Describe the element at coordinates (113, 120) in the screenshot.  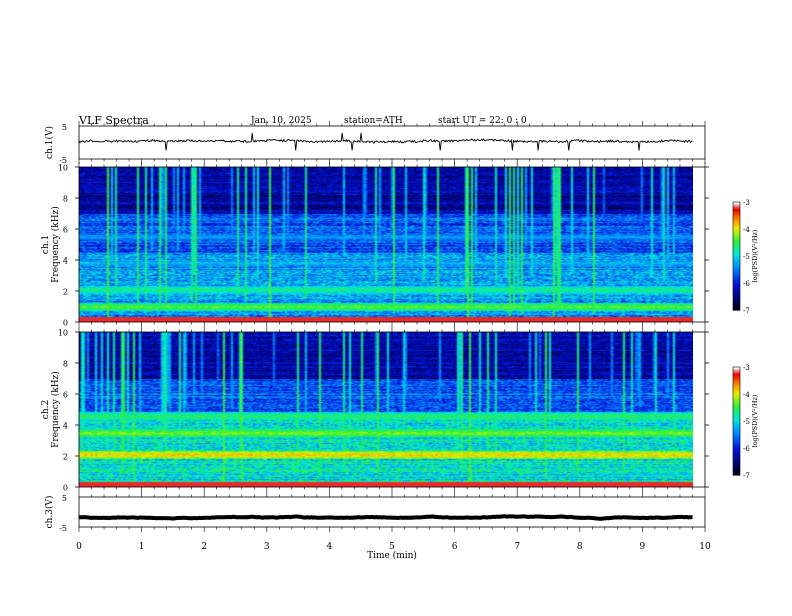
I see `figure-title: VLF Spectra` at that location.